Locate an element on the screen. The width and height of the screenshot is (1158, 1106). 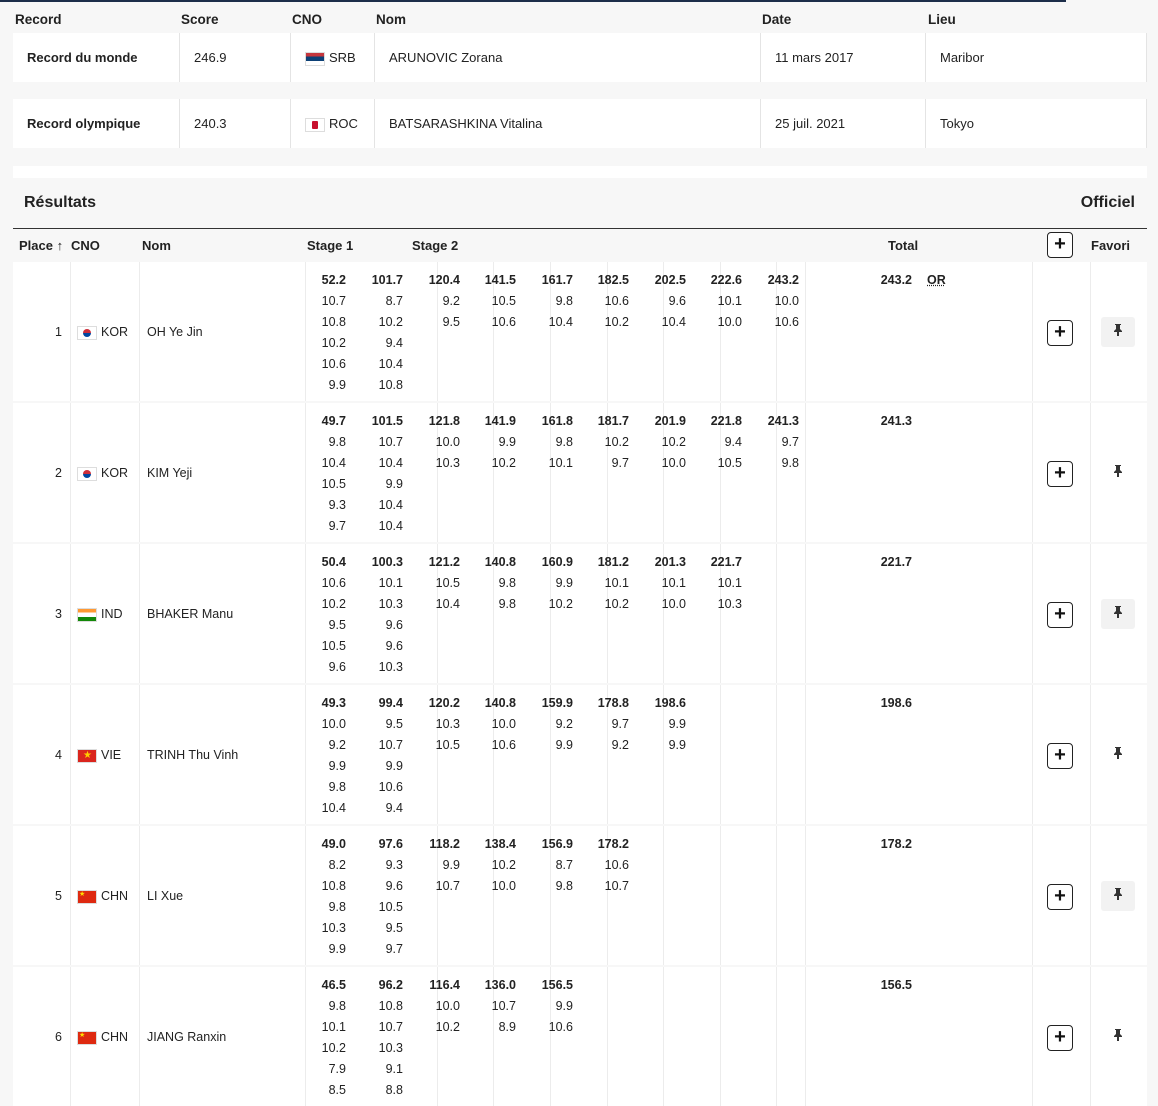
cumulative-score: 101.5 is located at coordinates (387, 421).